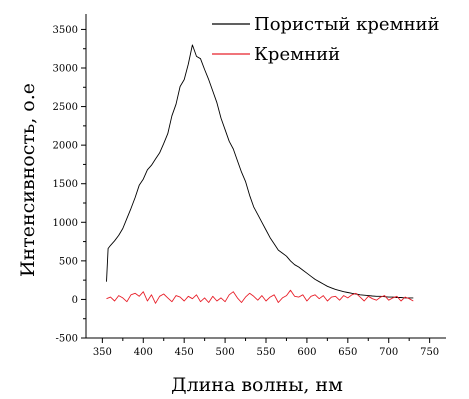  Describe the element at coordinates (347, 352) in the screenshot. I see `x-tick-label: 650` at that location.